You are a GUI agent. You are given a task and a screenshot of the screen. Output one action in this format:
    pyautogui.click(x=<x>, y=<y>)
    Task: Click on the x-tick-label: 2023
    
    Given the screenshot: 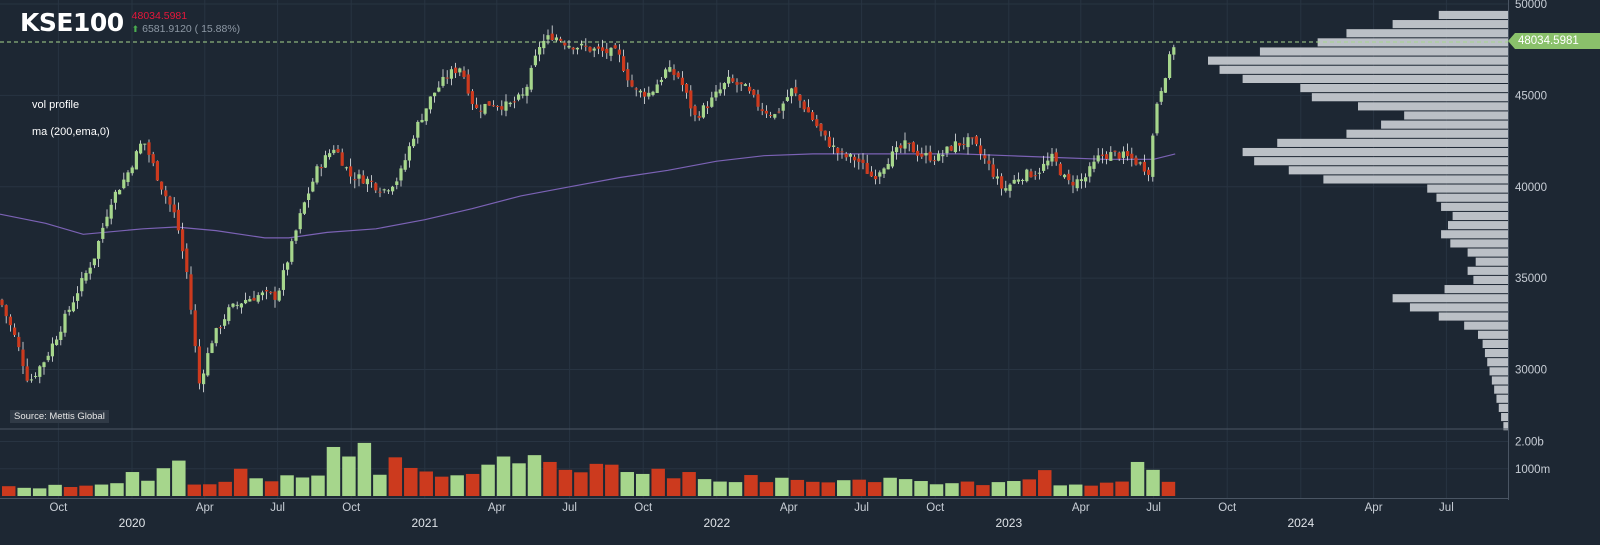 What is the action you would take?
    pyautogui.click(x=1008, y=523)
    